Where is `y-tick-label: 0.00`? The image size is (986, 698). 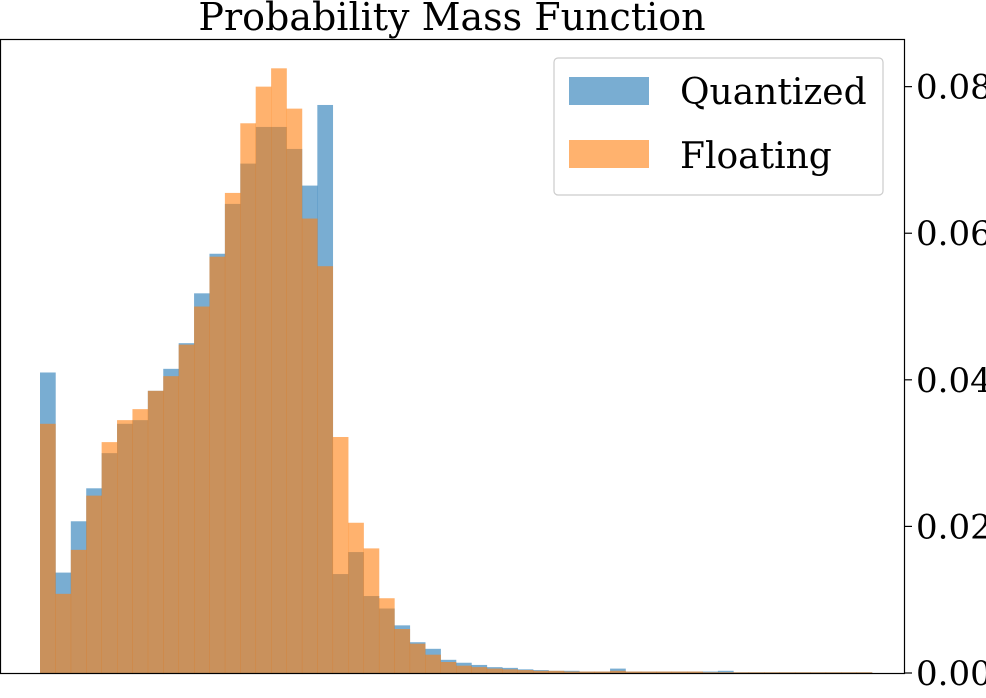
y-tick-label: 0.00 is located at coordinates (951, 674).